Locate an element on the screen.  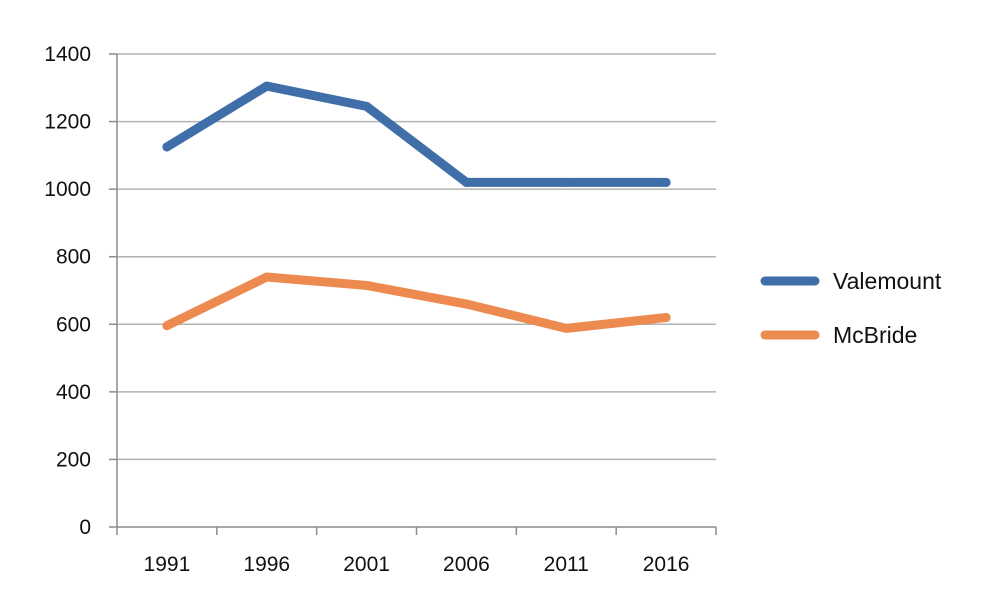
legend-item-mcbride: McBride is located at coordinates (838, 335).